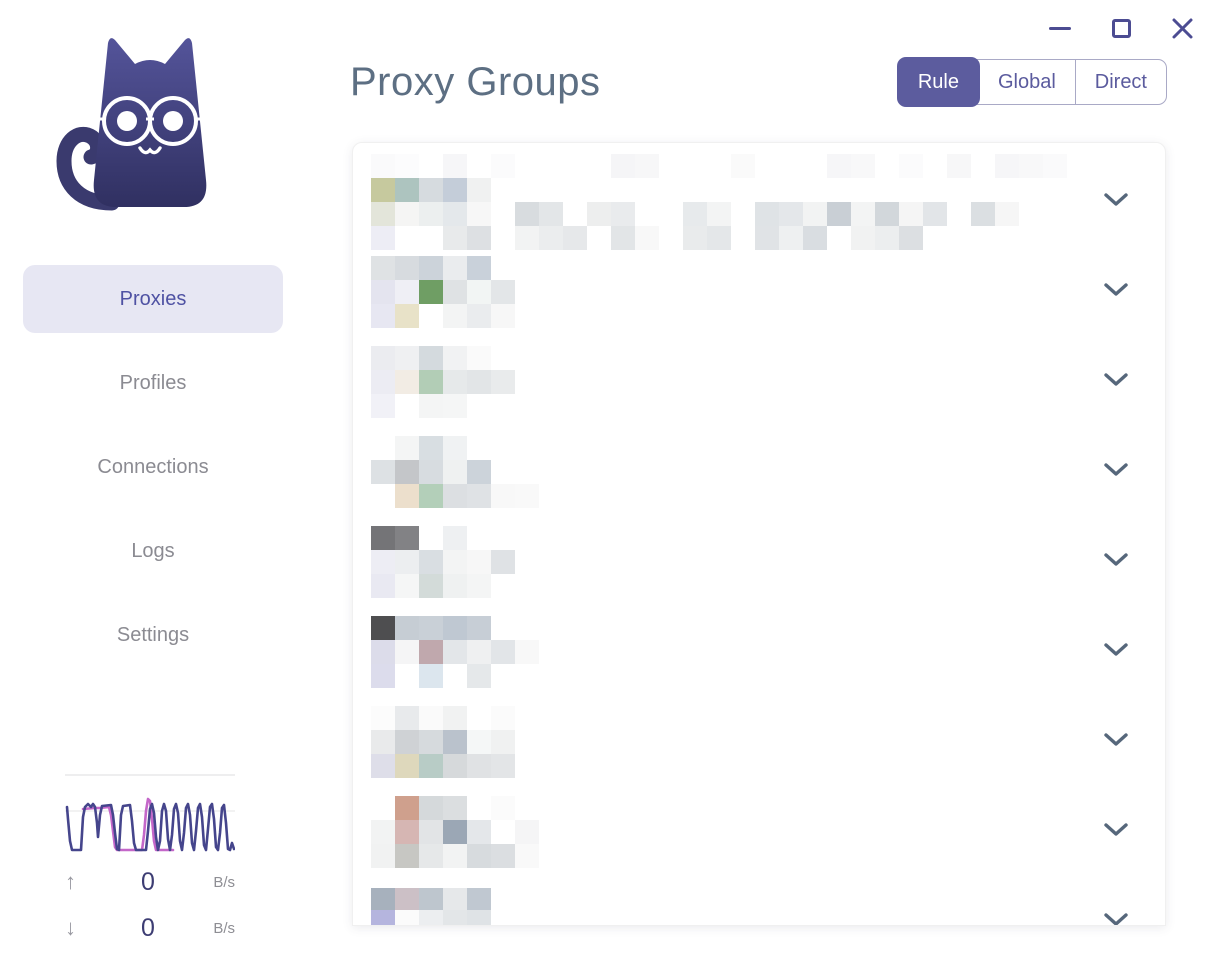 The image size is (1222, 956). Describe the element at coordinates (1120, 82) in the screenshot. I see `mode-option-direct: Direct` at that location.